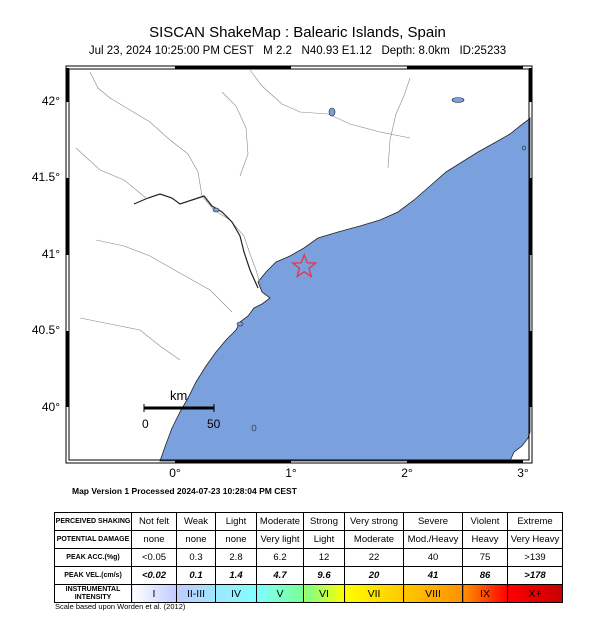  What do you see at coordinates (374, 521) in the screenshot?
I see `legend-cell: Very strong` at bounding box center [374, 521].